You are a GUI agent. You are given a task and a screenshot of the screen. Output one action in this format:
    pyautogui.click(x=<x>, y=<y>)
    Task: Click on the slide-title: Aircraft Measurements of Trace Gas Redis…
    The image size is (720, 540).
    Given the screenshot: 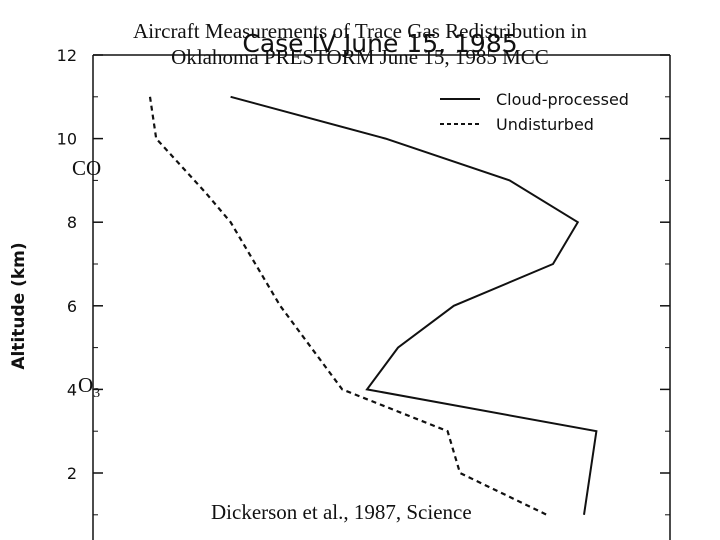 What is the action you would take?
    pyautogui.click(x=360, y=44)
    